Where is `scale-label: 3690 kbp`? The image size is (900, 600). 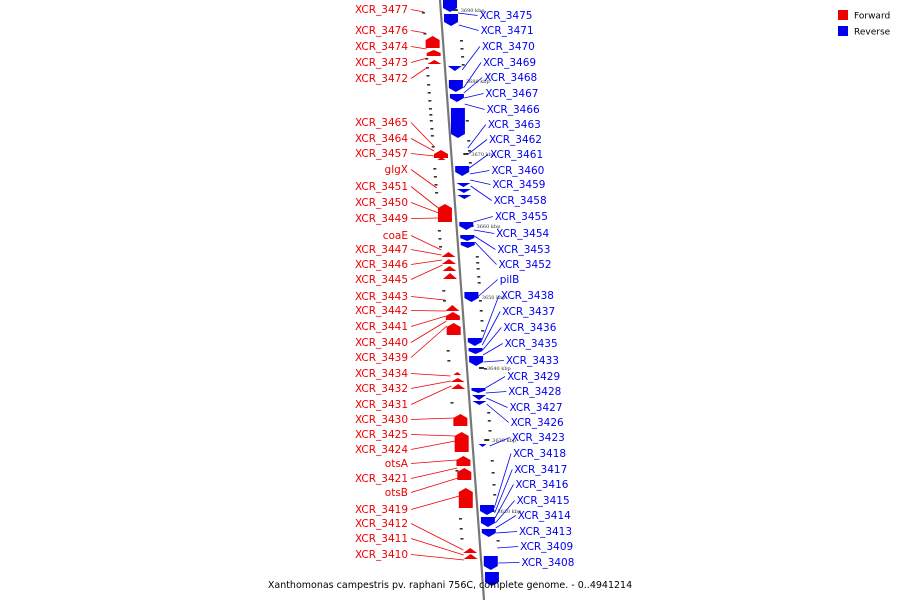
scale-label: 3690 kbp is located at coordinates (473, 11).